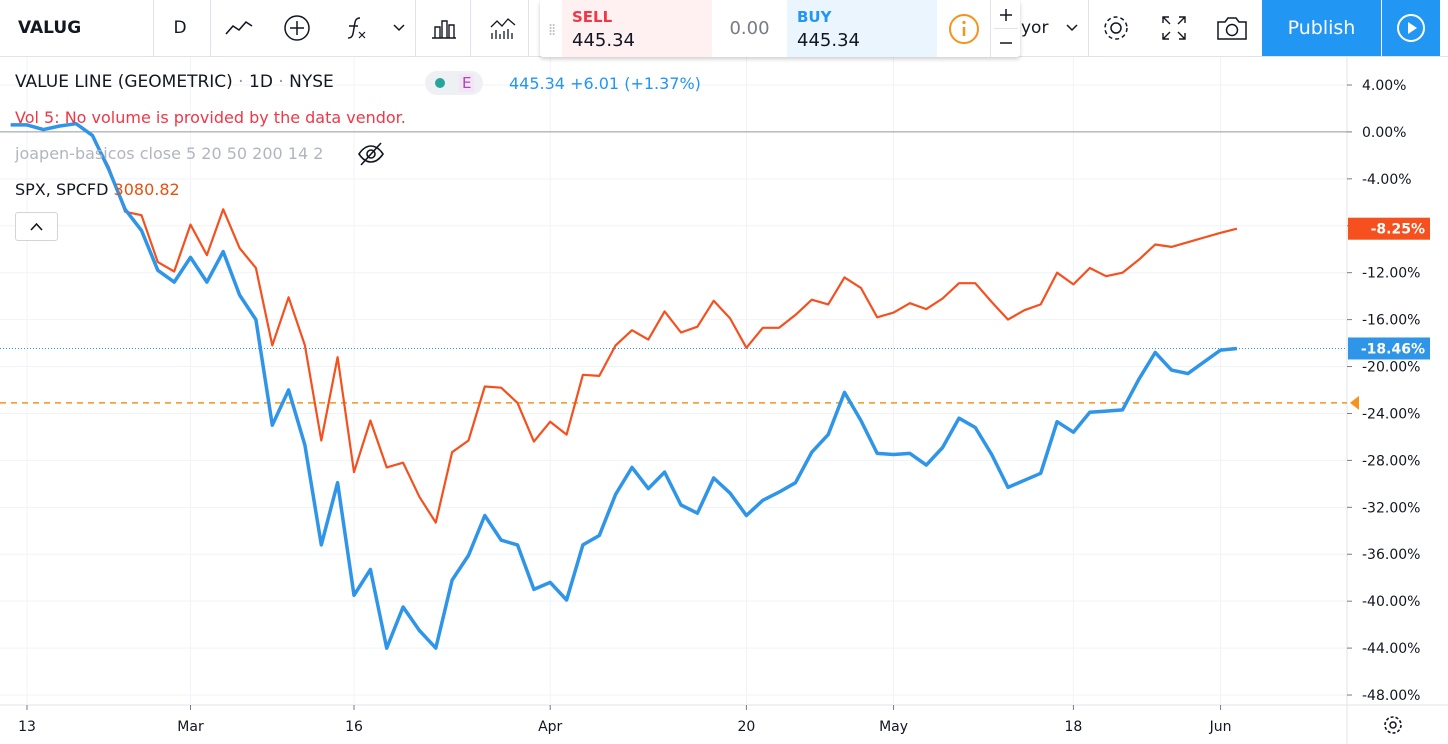 Image resolution: width=1448 pixels, height=744 pixels. I want to click on sell-button: SELL 445.34, so click(637, 28).